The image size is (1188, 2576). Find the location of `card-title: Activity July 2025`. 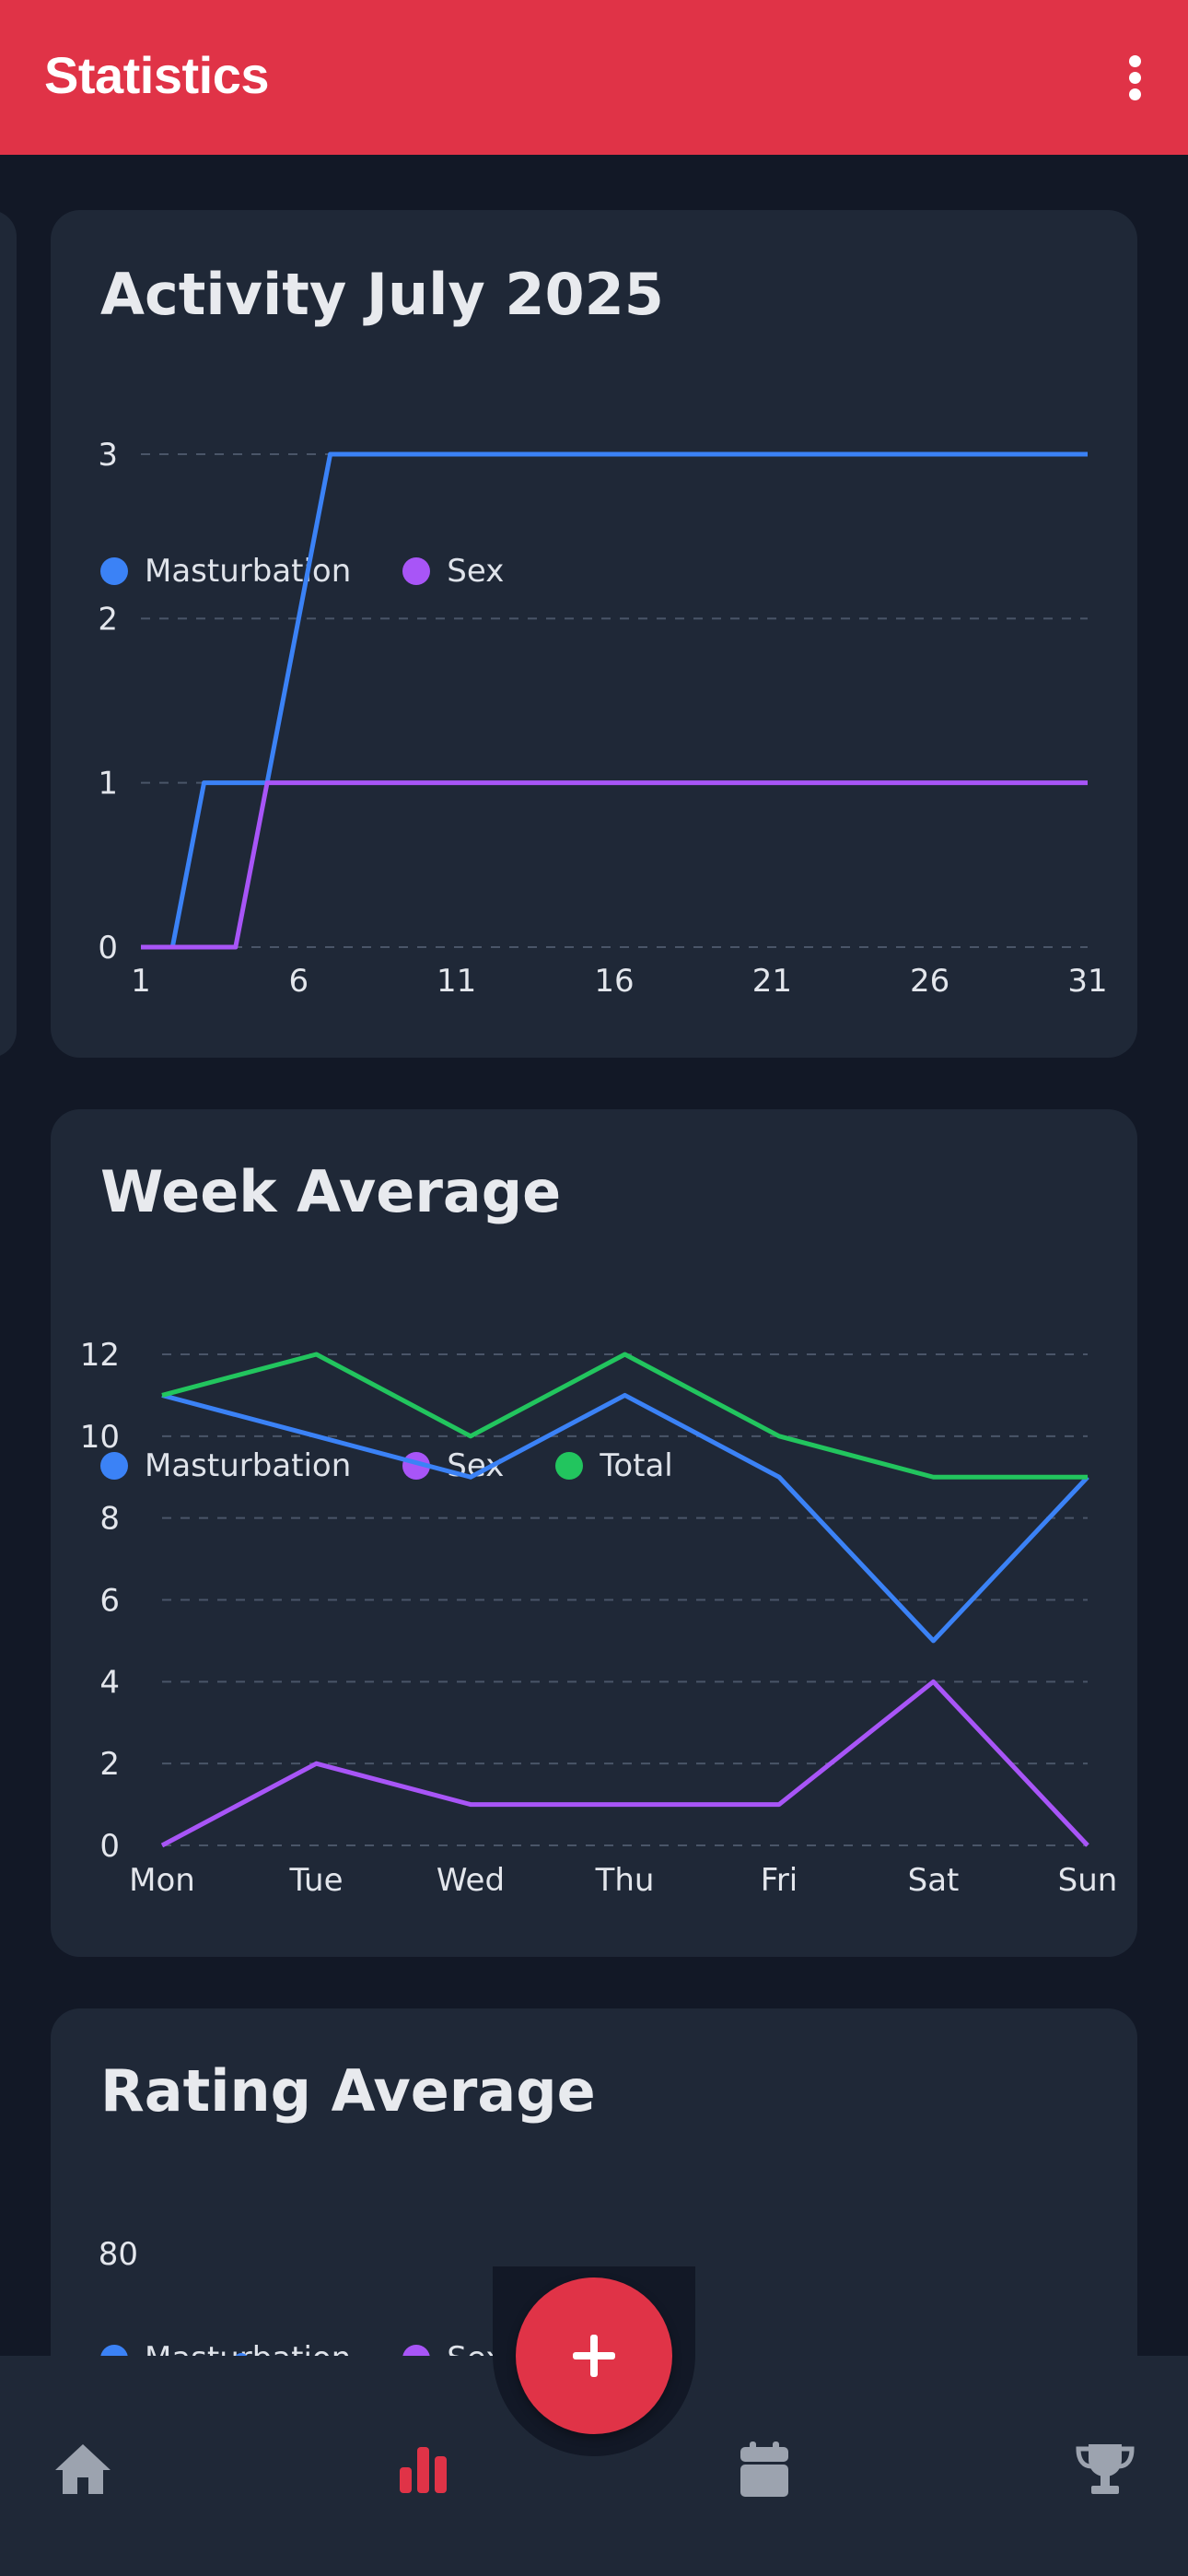

card-title: Activity July 2025 is located at coordinates (382, 294).